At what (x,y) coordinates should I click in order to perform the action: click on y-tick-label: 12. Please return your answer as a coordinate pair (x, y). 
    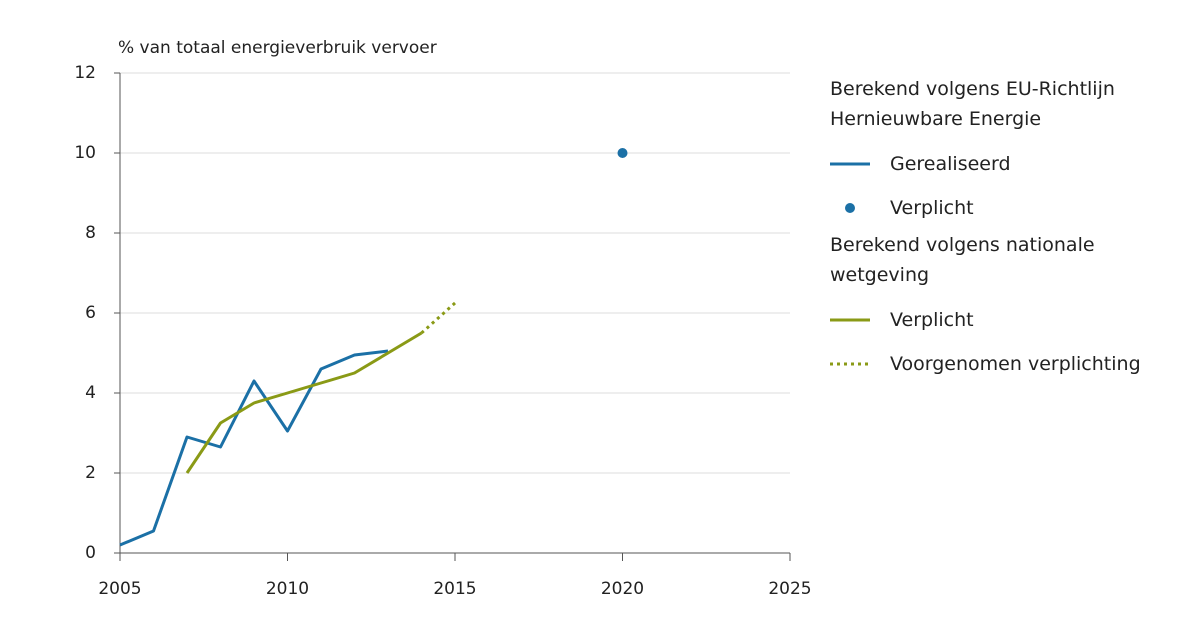
    Looking at the image, I should click on (85, 73).